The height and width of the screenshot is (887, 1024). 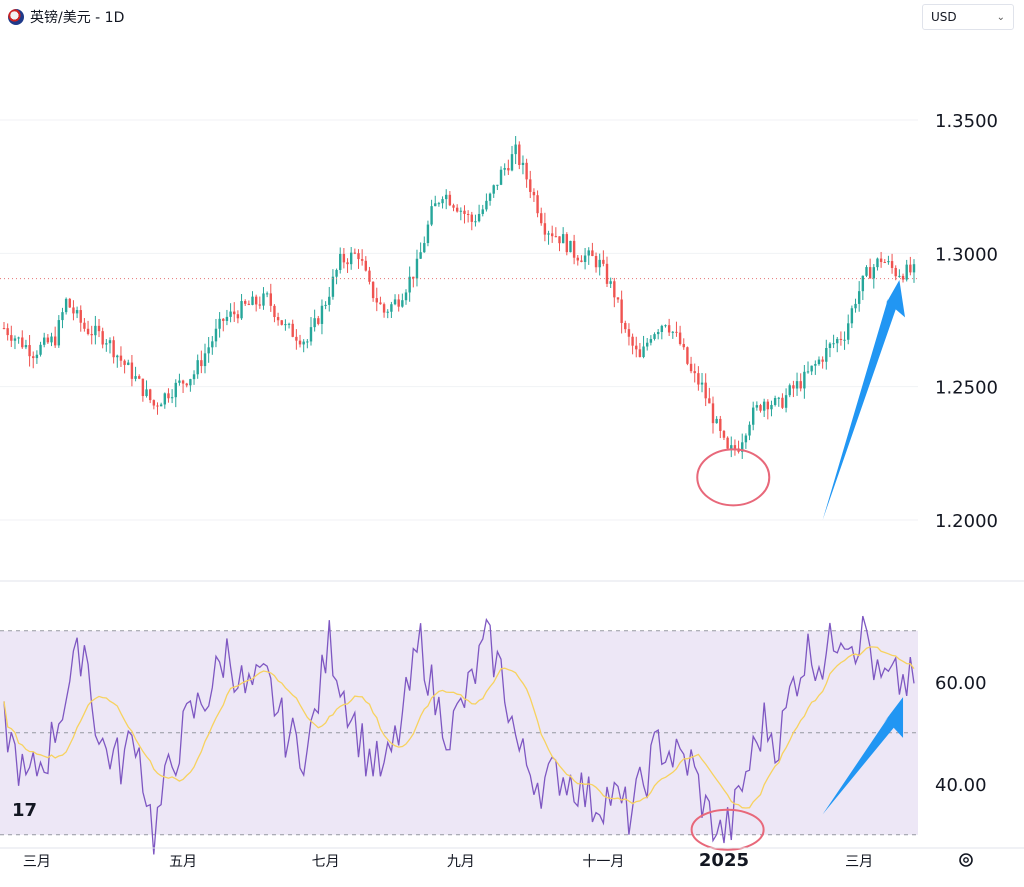 I want to click on currency-select: USD ⌄, so click(x=968, y=17).